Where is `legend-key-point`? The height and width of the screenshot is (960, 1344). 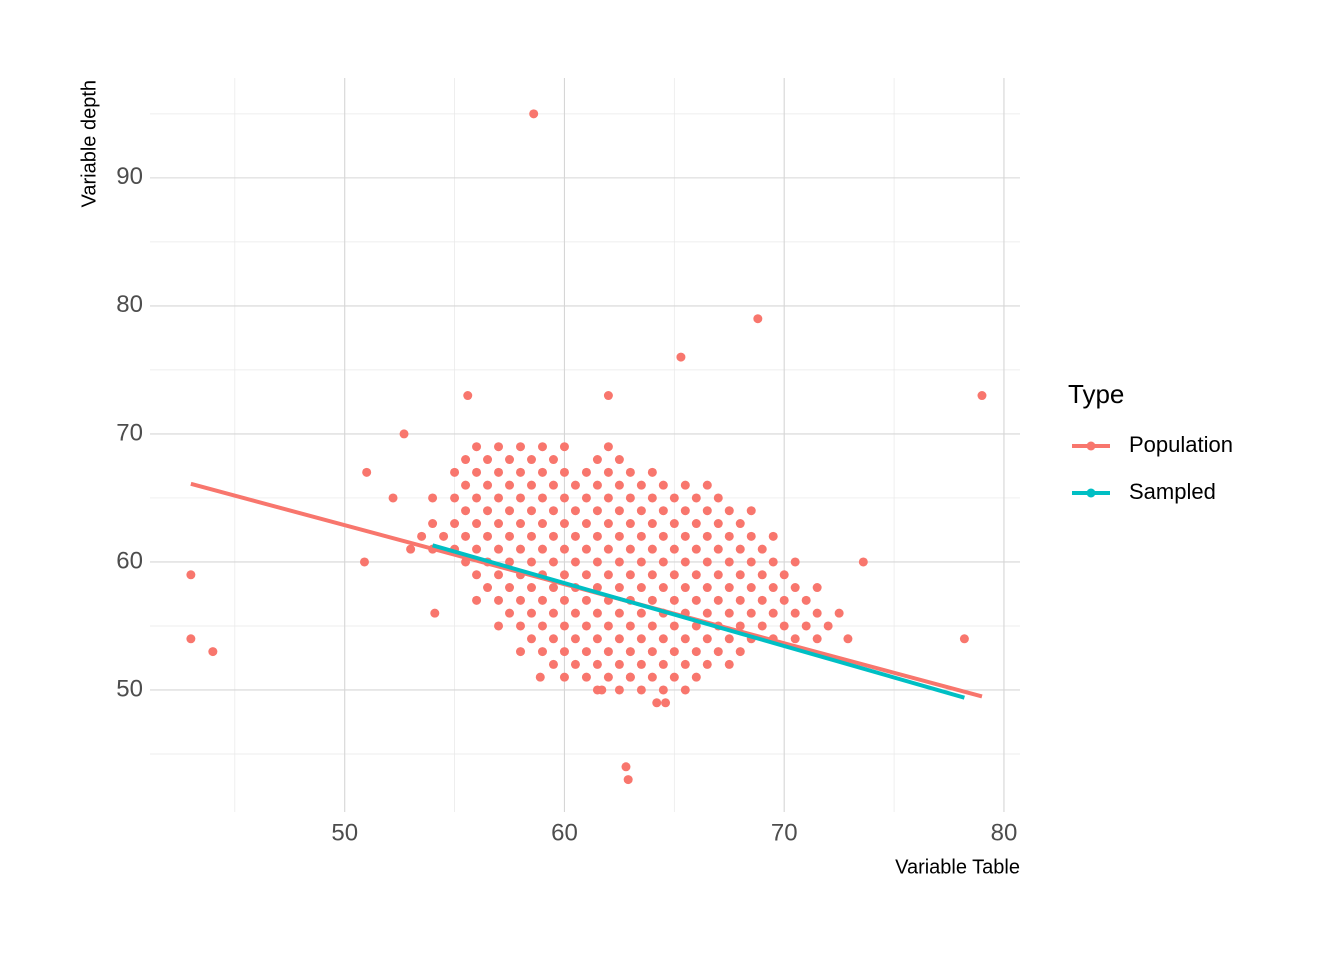 legend-key-point is located at coordinates (1091, 446).